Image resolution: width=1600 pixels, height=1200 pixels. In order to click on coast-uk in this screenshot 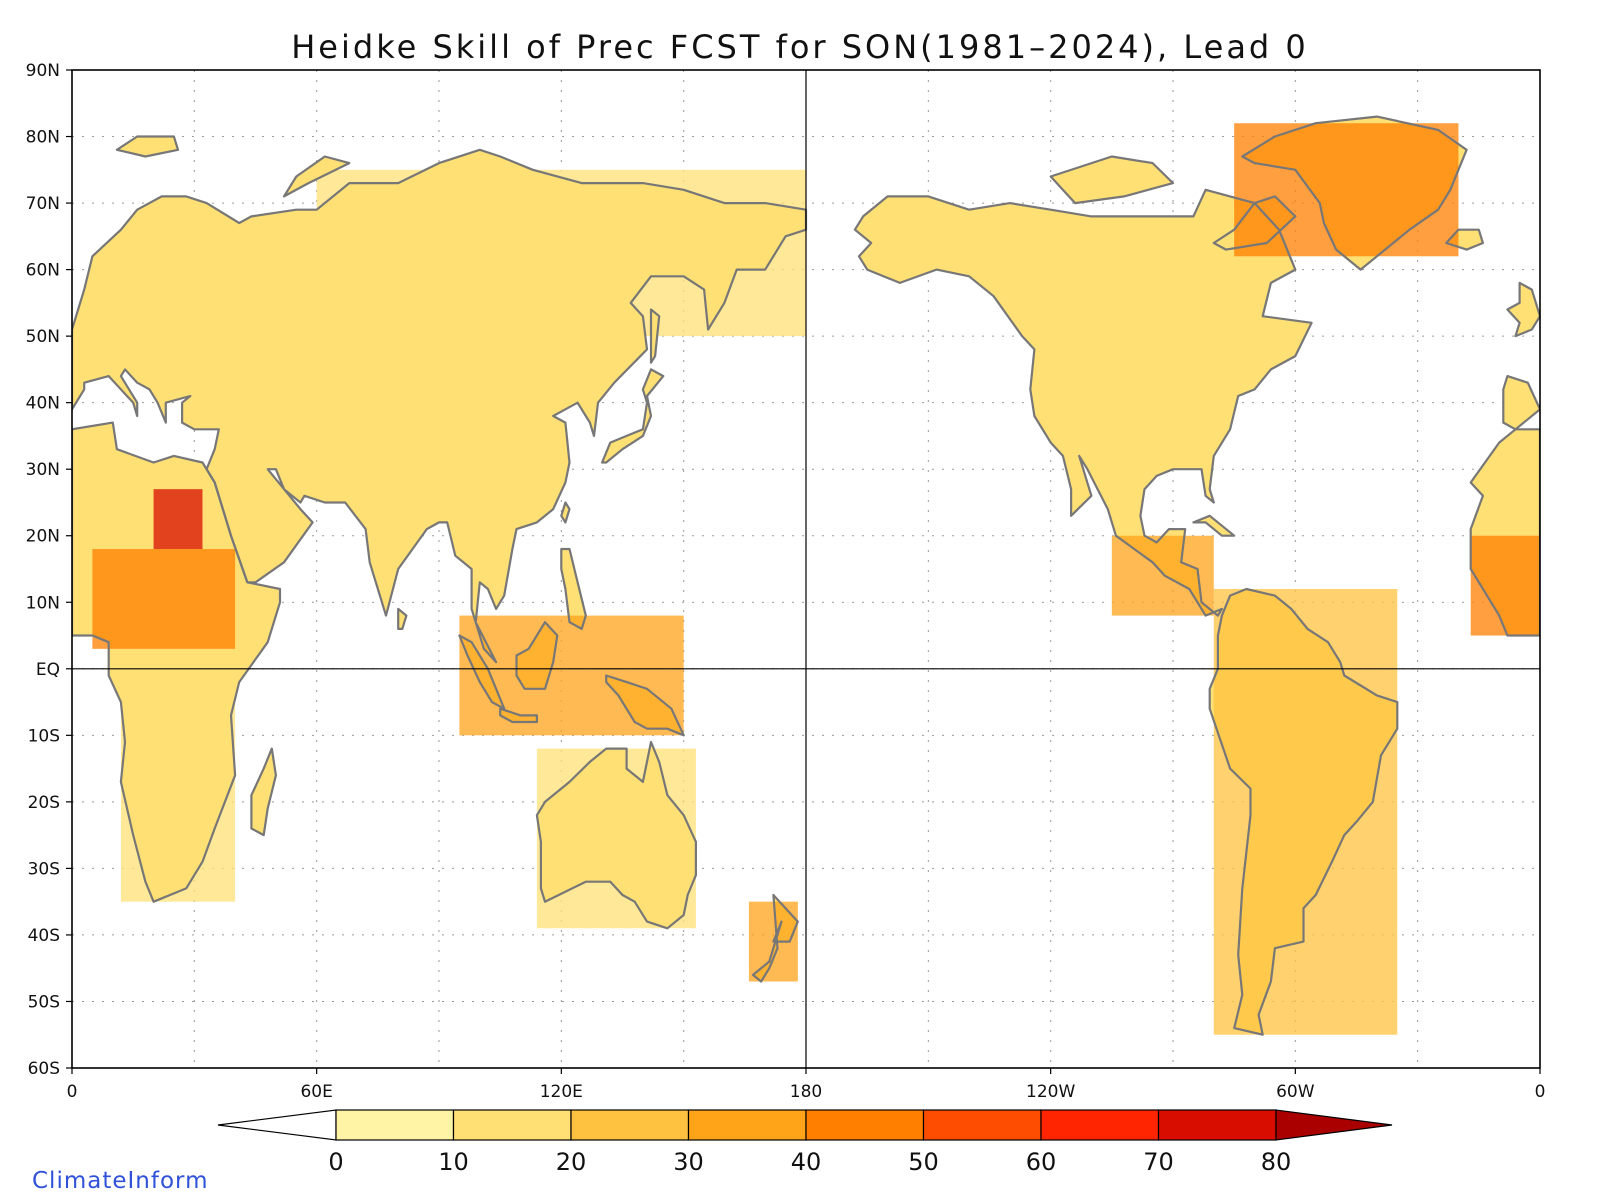, I will do `click(1523, 309)`.